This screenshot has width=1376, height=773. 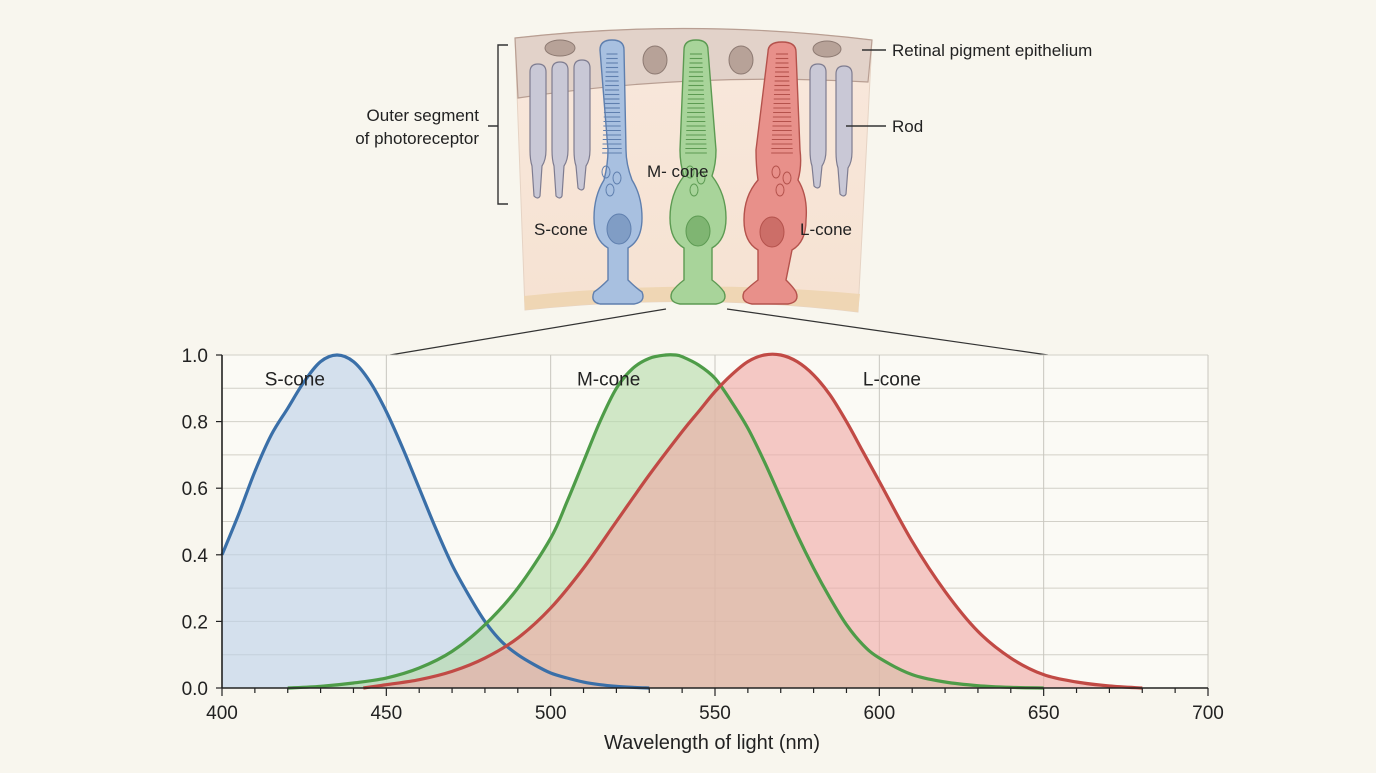 I want to click on s-cone-curve-label: S-cone, so click(x=295, y=379).